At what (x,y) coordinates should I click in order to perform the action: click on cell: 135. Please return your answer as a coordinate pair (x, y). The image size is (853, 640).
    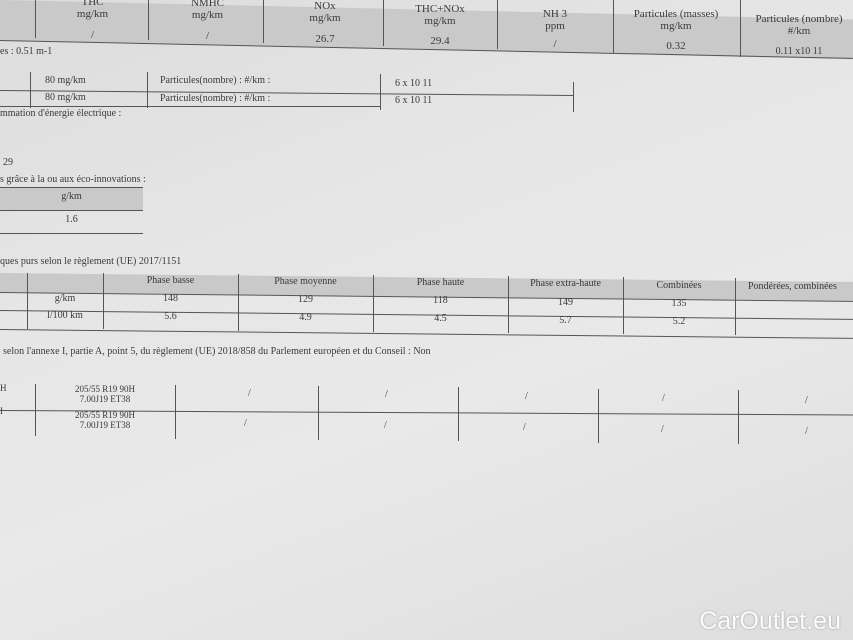
    Looking at the image, I should click on (679, 303).